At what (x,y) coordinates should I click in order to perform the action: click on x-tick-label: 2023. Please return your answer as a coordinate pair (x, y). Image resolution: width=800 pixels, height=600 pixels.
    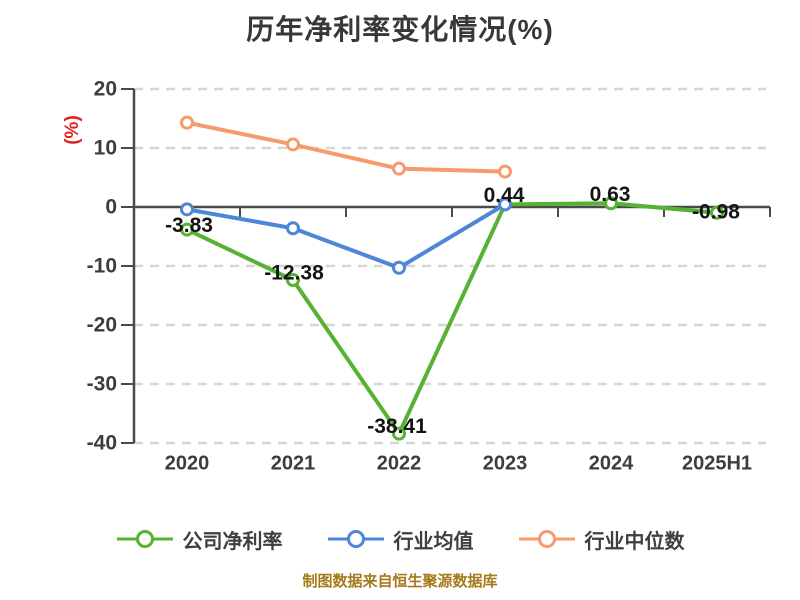
    Looking at the image, I should click on (505, 464).